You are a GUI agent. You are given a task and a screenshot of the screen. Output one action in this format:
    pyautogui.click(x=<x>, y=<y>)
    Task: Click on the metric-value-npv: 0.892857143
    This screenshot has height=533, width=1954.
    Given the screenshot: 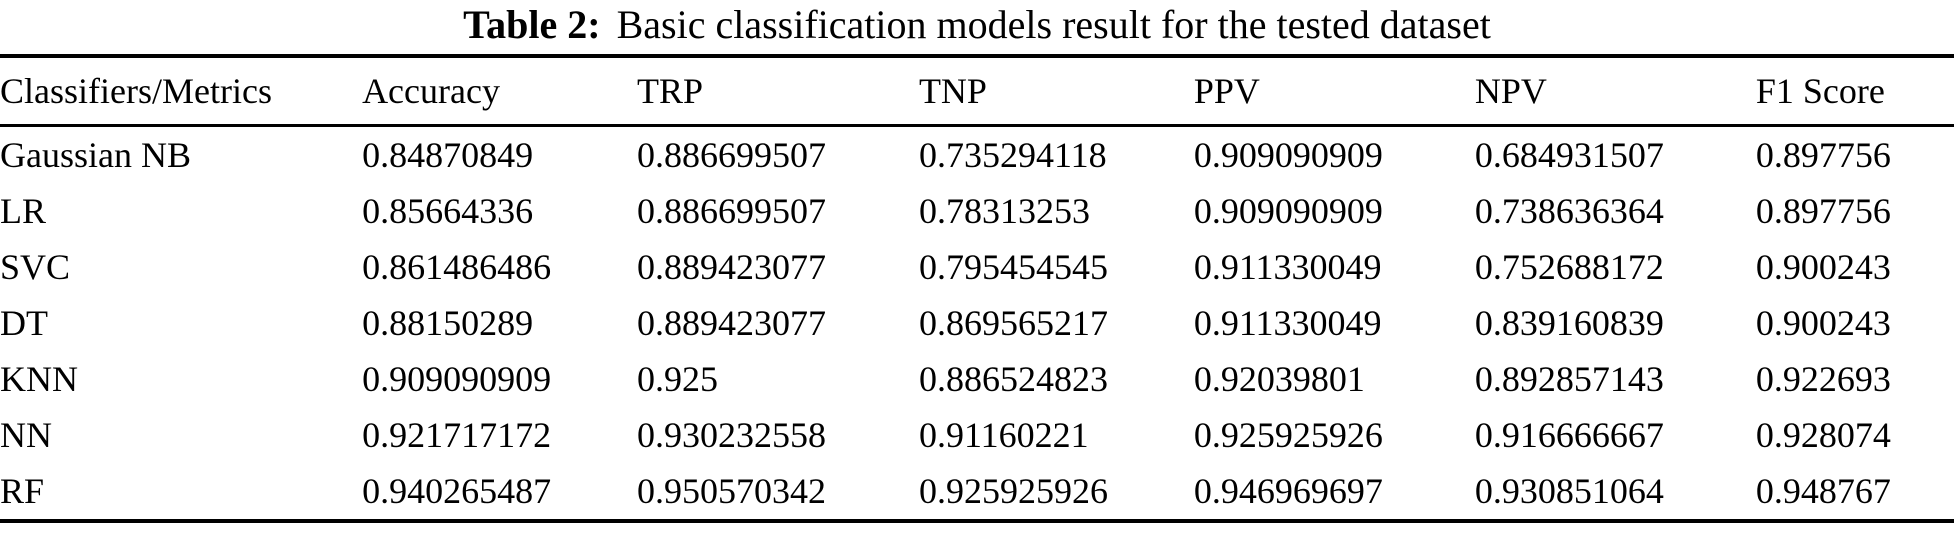 What is the action you would take?
    pyautogui.click(x=1569, y=379)
    